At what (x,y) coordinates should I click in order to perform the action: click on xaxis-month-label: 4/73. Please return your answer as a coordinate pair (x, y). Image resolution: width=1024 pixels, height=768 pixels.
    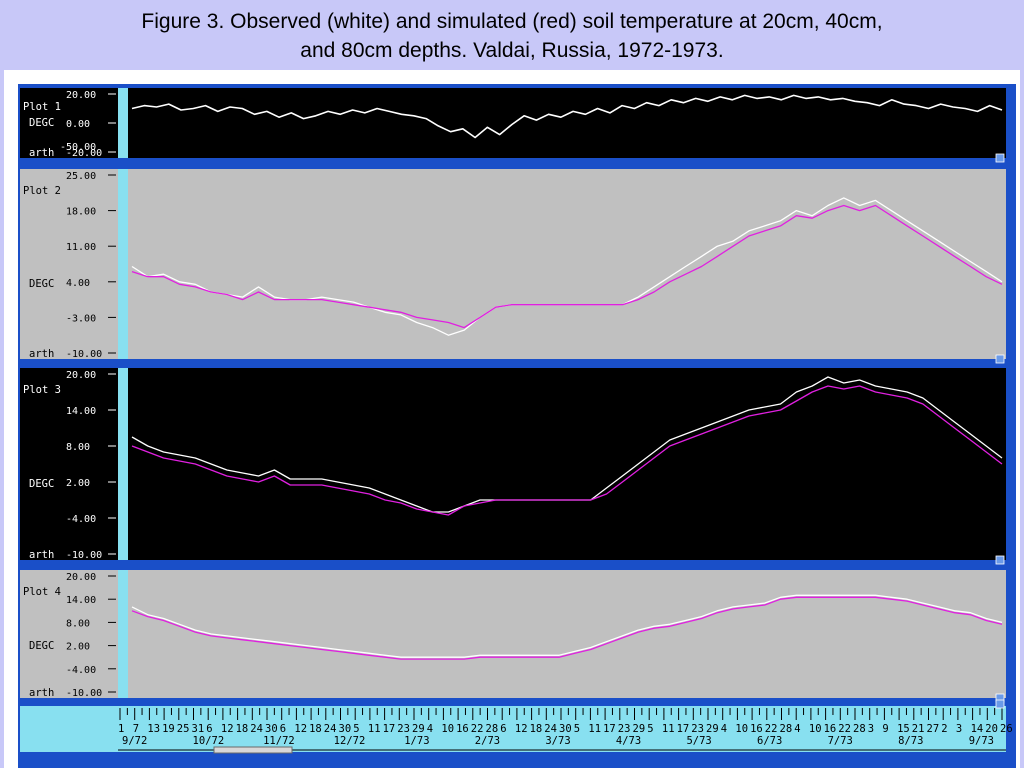
    Looking at the image, I should click on (628, 741).